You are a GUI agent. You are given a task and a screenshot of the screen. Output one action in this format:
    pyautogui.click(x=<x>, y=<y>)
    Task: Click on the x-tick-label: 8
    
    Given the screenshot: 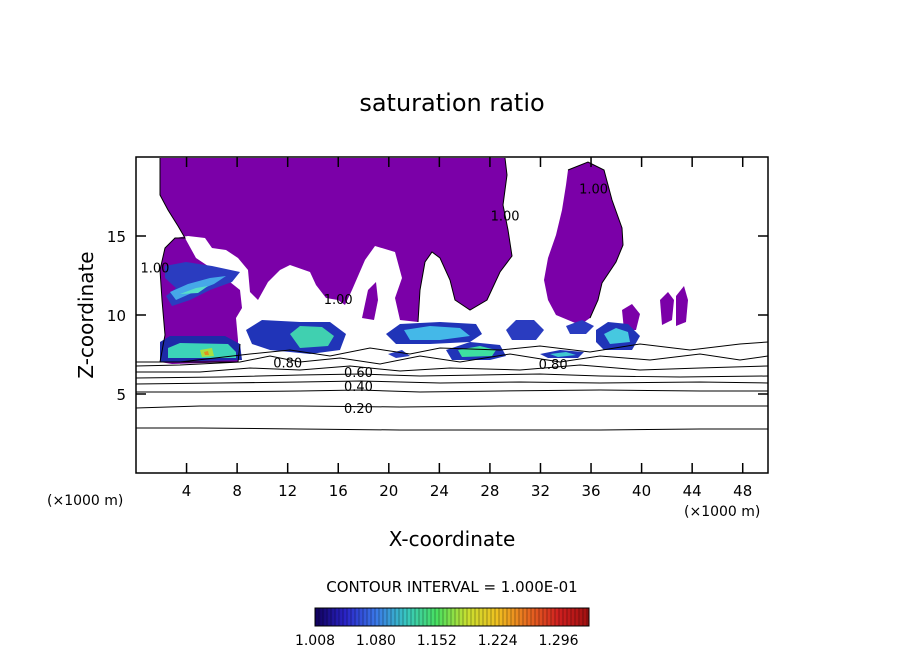 What is the action you would take?
    pyautogui.click(x=237, y=491)
    